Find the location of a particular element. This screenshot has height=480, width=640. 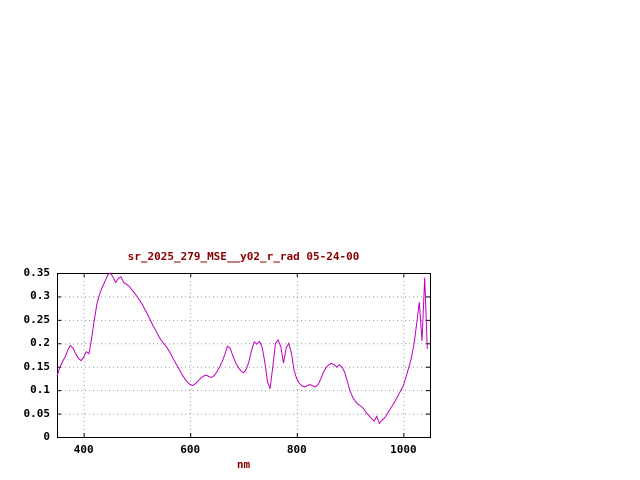

y-tick-label: 0.35 is located at coordinates (37, 272).